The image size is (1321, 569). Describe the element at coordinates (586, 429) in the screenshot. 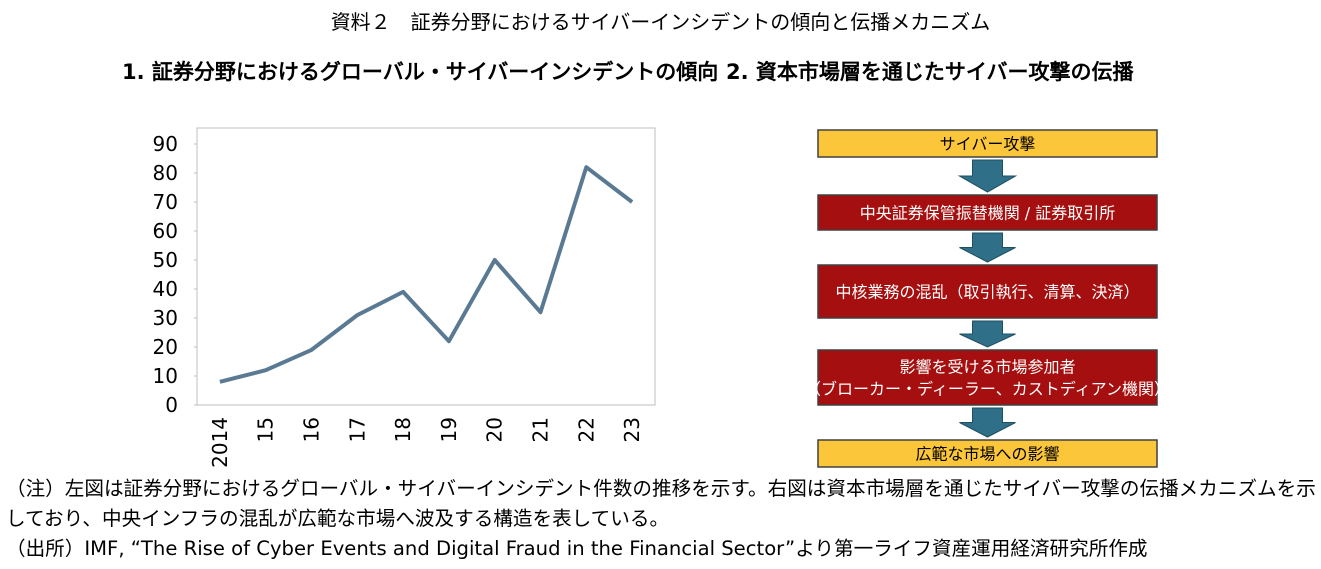

I see `x-tick-label: 22` at that location.